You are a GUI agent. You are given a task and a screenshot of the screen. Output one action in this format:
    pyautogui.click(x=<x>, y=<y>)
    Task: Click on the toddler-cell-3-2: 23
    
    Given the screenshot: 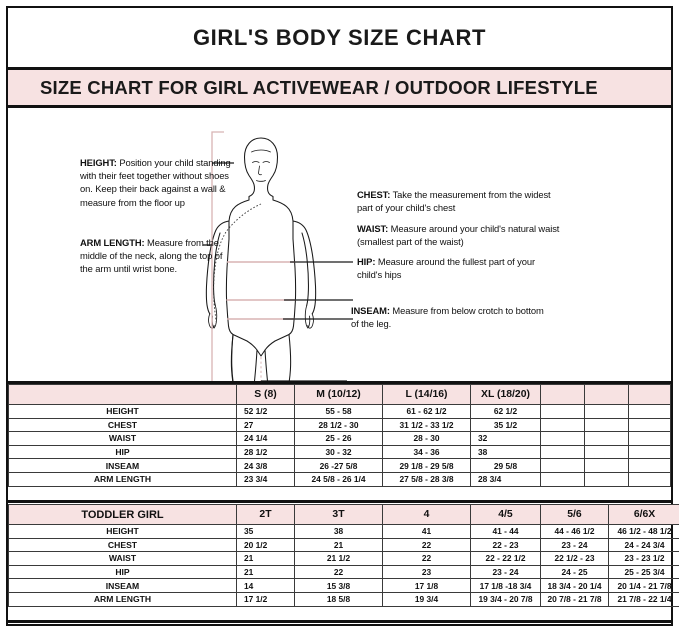 What is the action you would take?
    pyautogui.click(x=426, y=572)
    